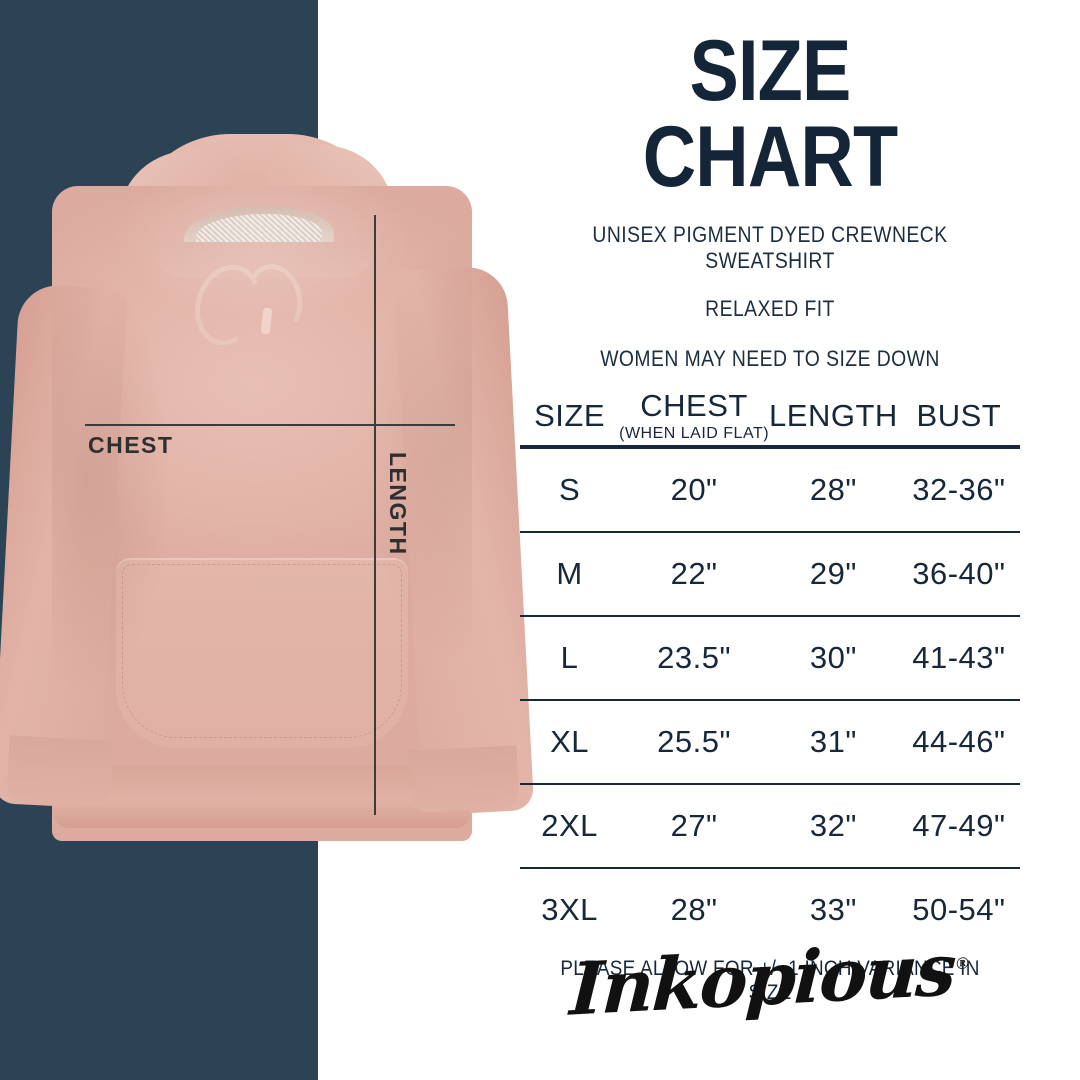 This screenshot has width=1080, height=1080. I want to click on brand-logo-text: Inkopious®, so click(770, 978).